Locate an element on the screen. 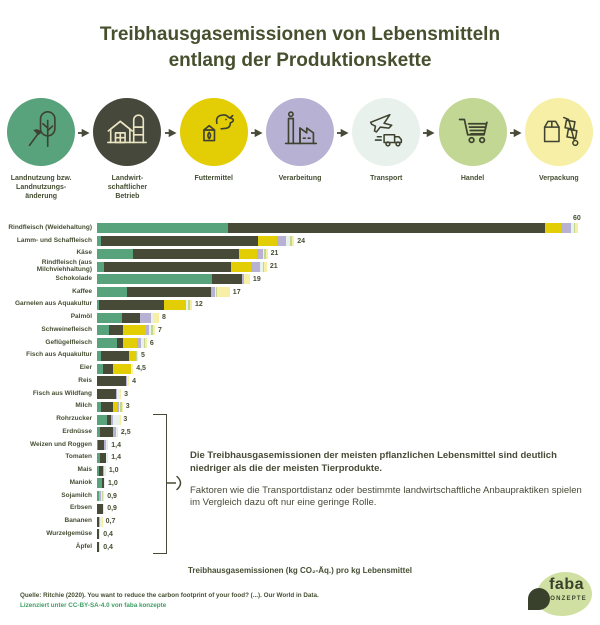 This screenshot has width=600, height=625. stage-label: Handel is located at coordinates (472, 178).